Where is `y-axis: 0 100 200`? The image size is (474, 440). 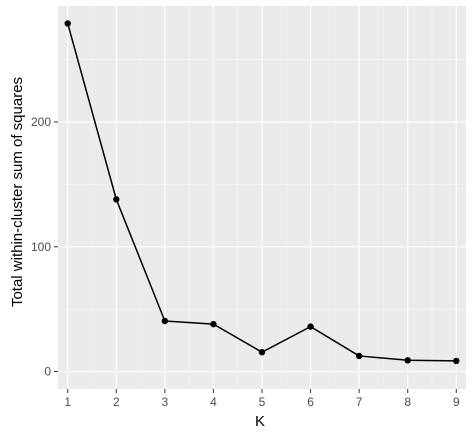 y-axis: 0 100 200 is located at coordinates (44, 247).